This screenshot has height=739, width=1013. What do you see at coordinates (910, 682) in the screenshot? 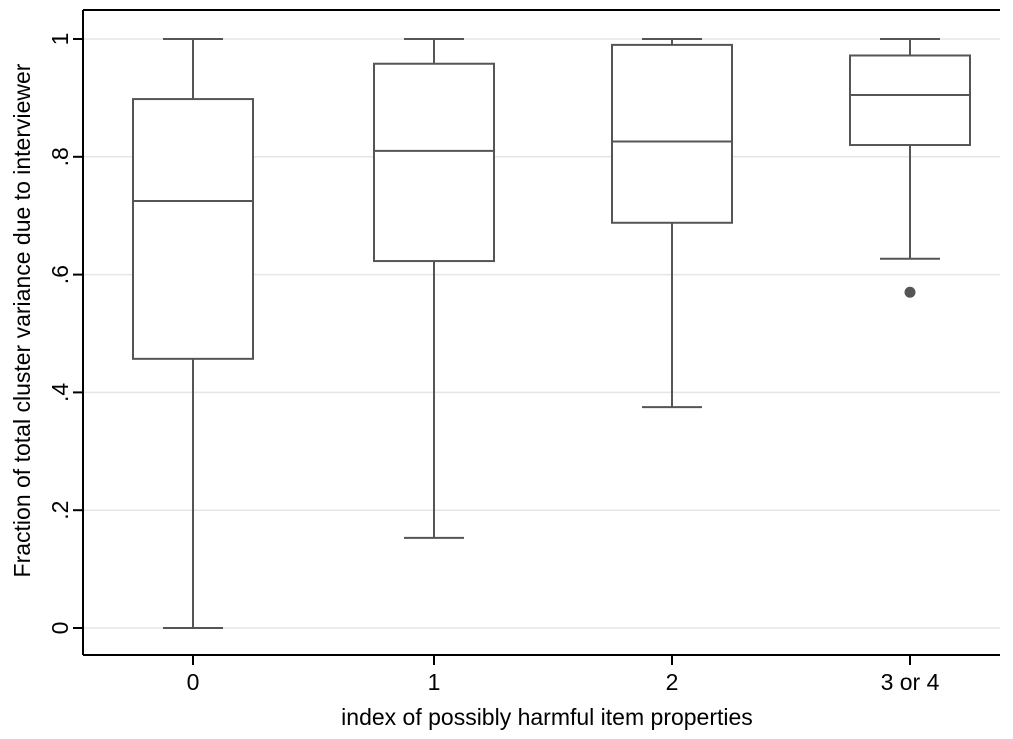
I see `x-tick-label: 3 or 4` at bounding box center [910, 682].